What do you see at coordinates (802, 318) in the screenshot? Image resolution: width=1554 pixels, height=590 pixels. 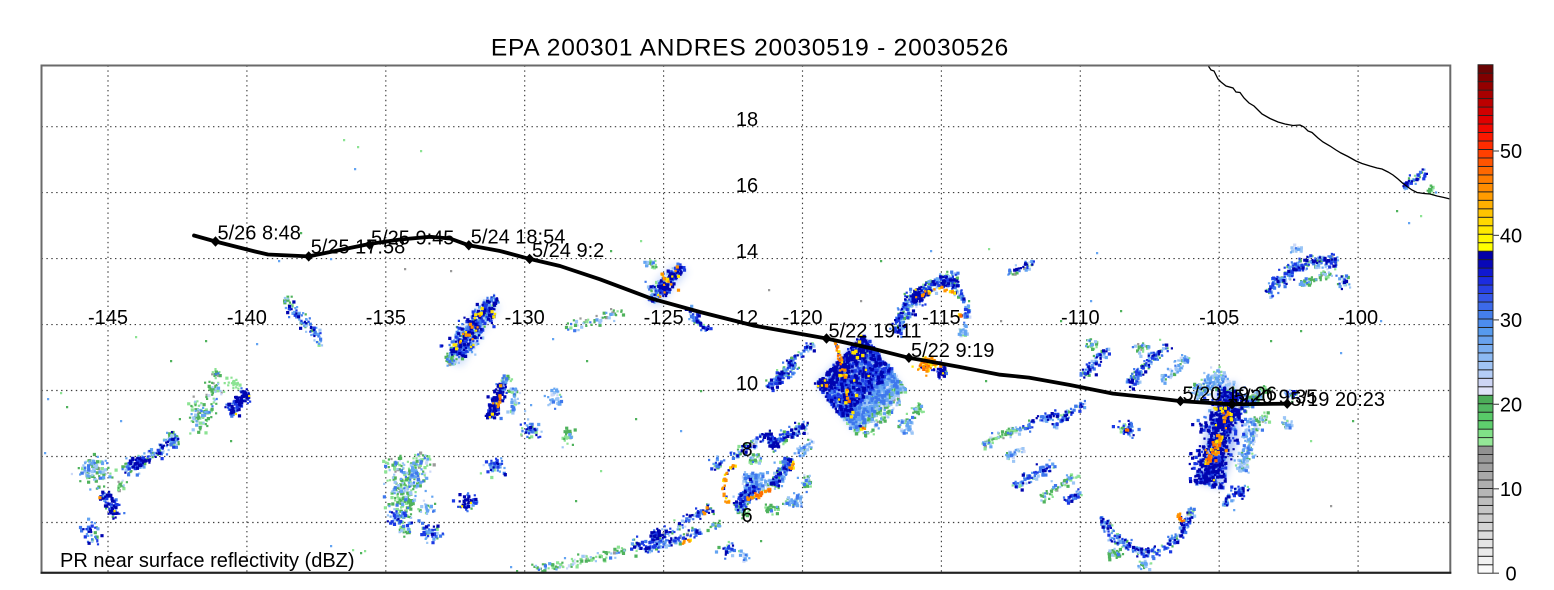 I see `svg-text: -120` at bounding box center [802, 318].